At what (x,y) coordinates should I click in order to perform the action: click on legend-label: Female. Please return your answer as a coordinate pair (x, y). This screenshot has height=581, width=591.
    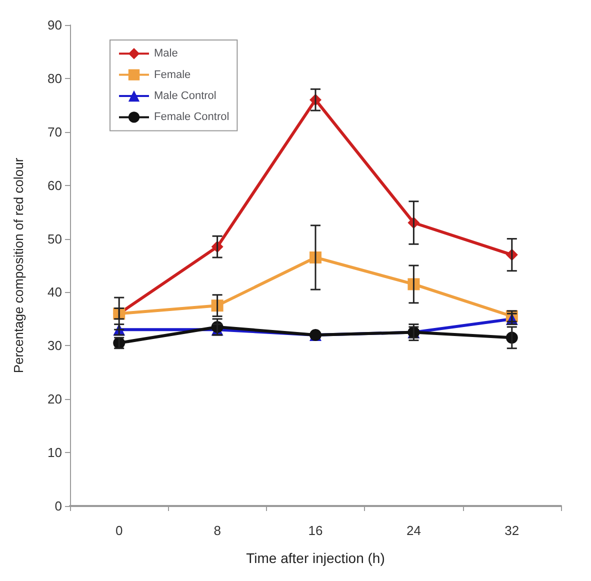
    Looking at the image, I should click on (172, 74).